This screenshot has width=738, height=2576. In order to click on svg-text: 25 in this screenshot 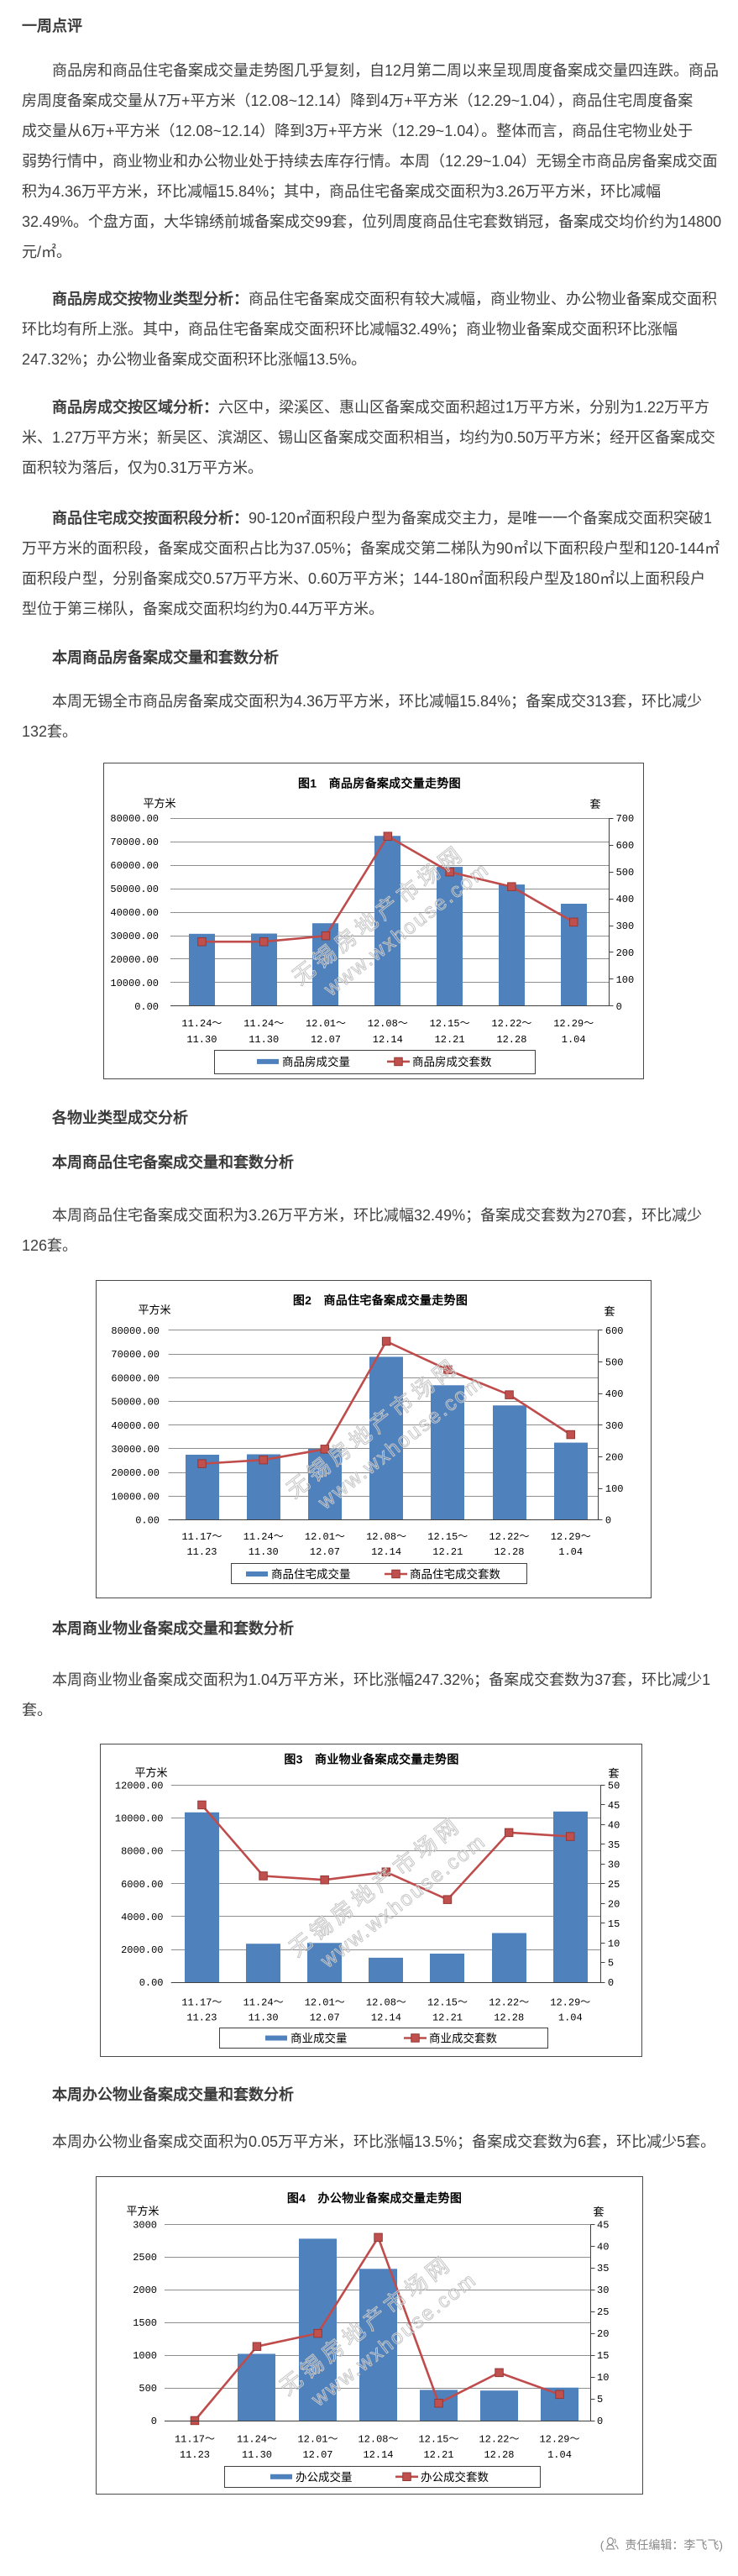, I will do `click(614, 1885)`.